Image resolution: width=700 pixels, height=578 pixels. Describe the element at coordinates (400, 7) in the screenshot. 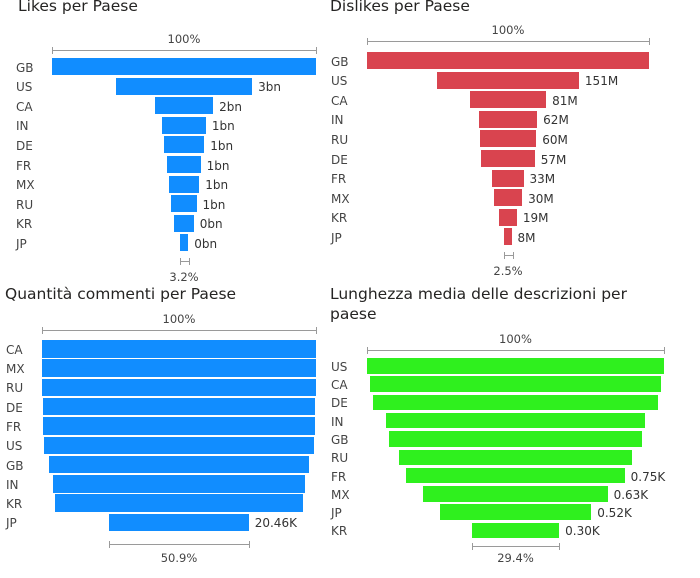

I see `chart-title: Dislikes per Paese` at that location.